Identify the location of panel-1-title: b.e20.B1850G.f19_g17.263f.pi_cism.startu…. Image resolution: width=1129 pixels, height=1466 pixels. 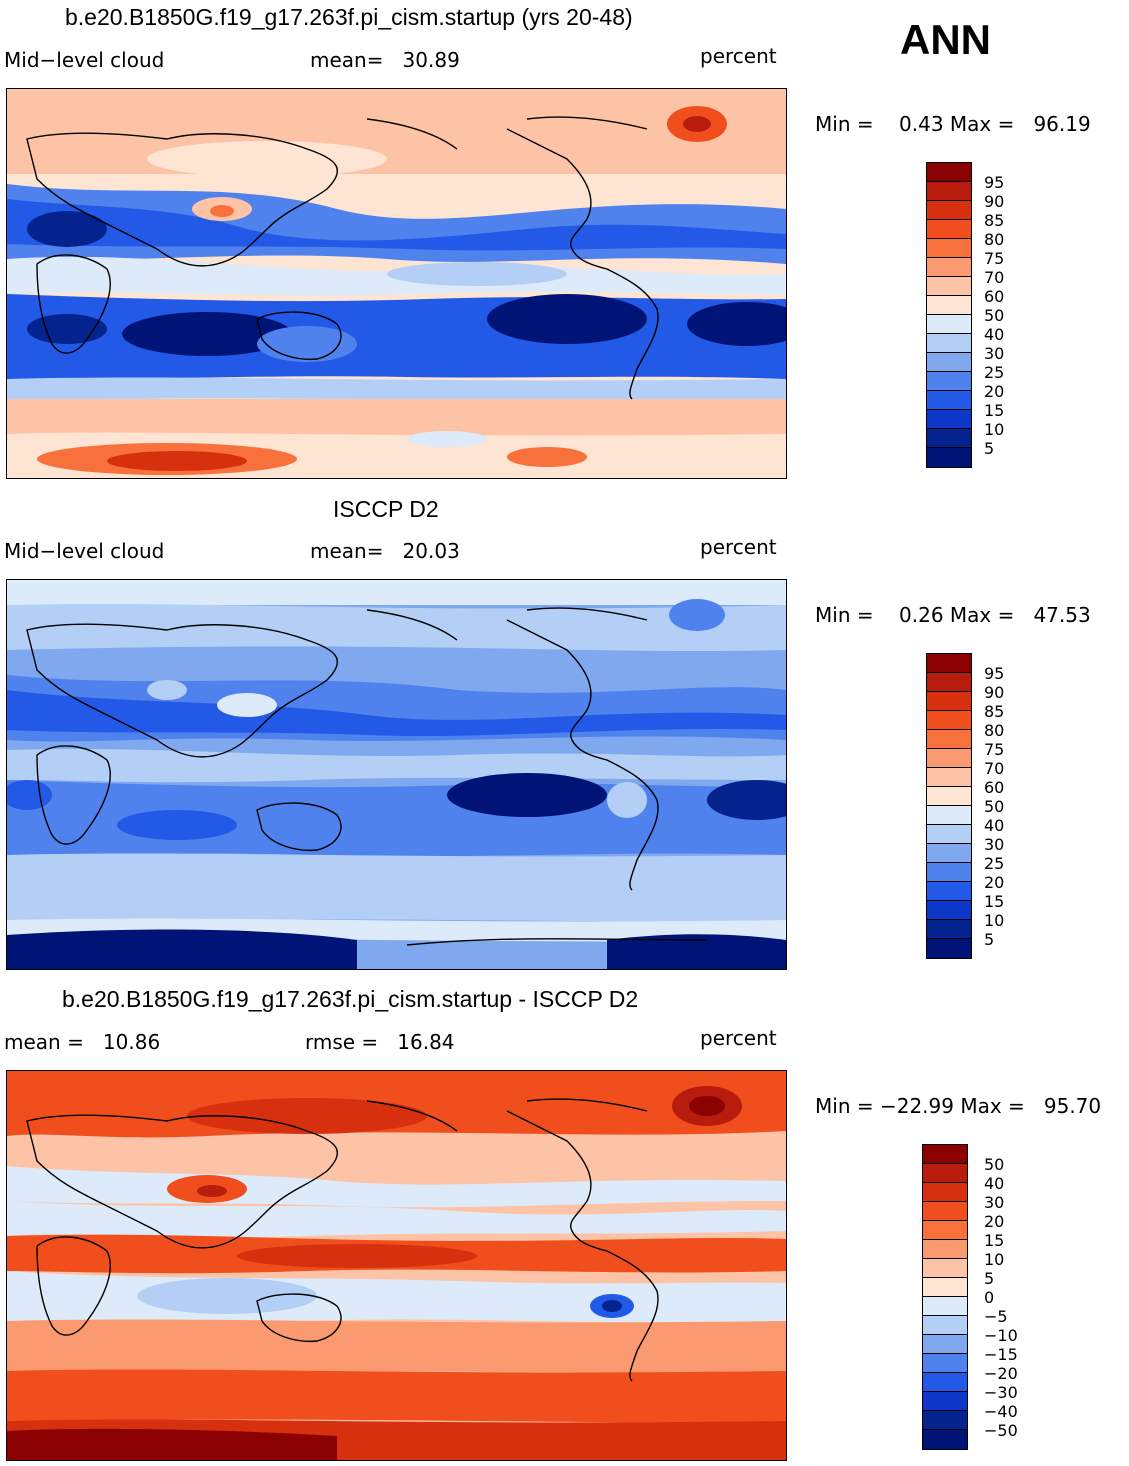
(349, 17).